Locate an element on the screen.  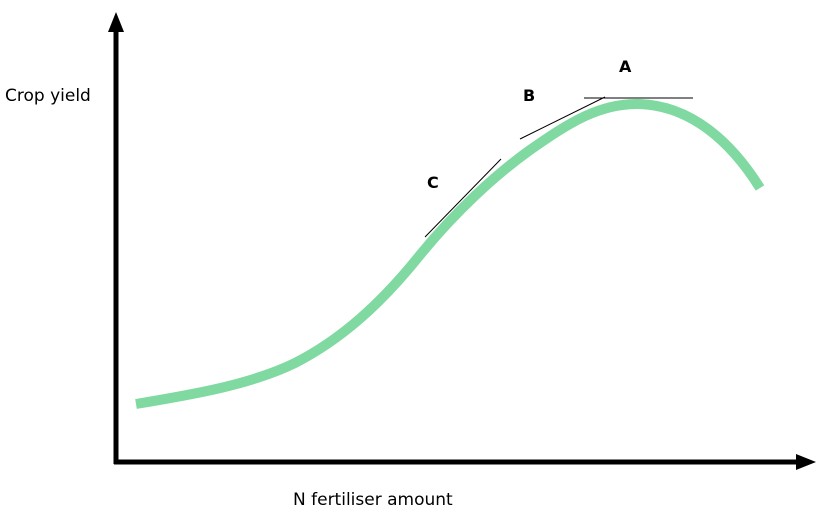
point-label-a: A is located at coordinates (625, 66).